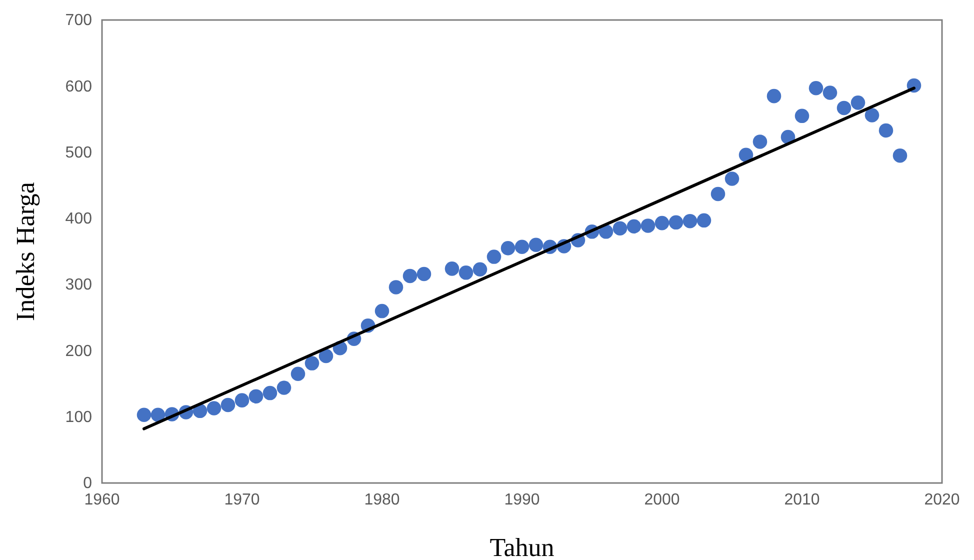 The image size is (974, 560). What do you see at coordinates (78, 153) in the screenshot?
I see `y-tick-label: 500` at bounding box center [78, 153].